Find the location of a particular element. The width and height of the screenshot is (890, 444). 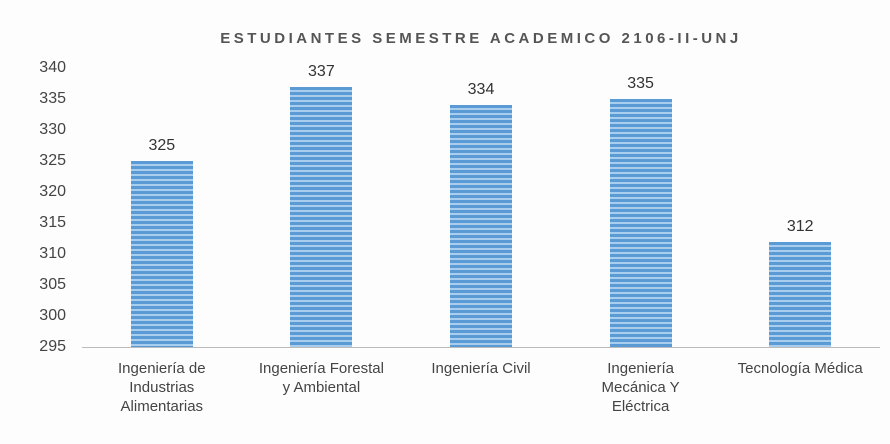

x-tick-label: Ingeniería Mecánica Y Eléctrica is located at coordinates (640, 387).